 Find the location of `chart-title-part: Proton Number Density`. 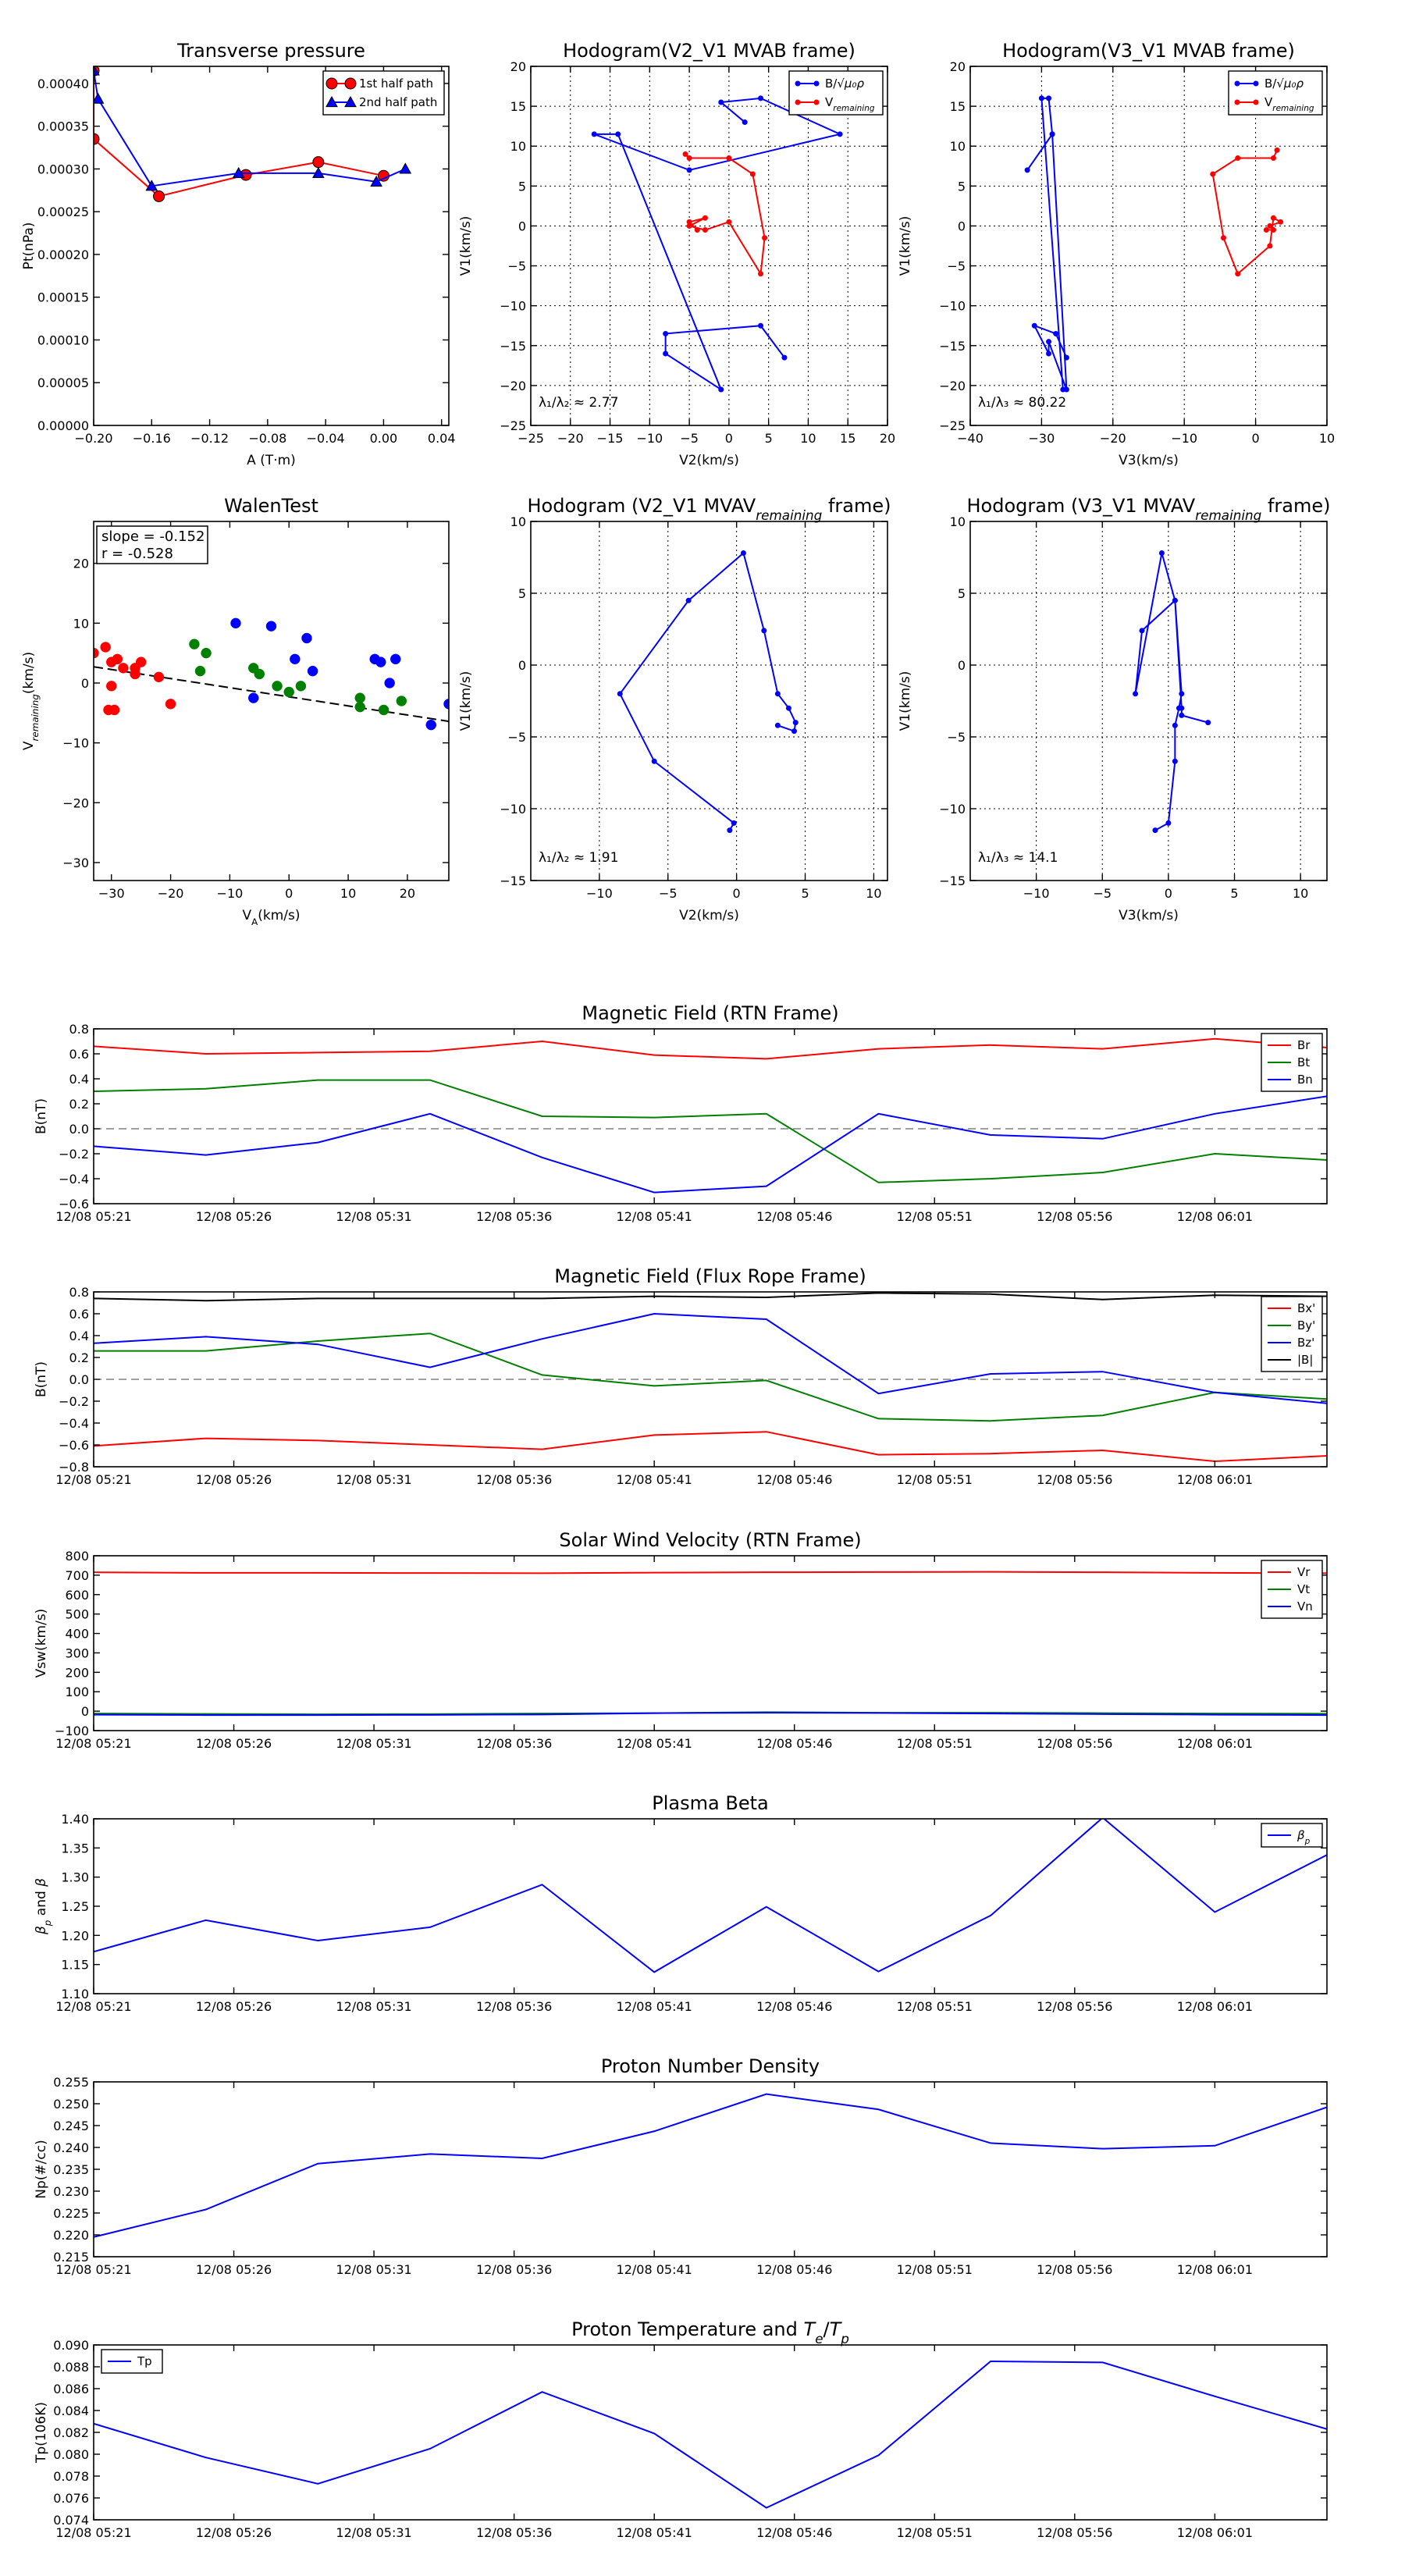

chart-title-part: Proton Number Density is located at coordinates (711, 2066).